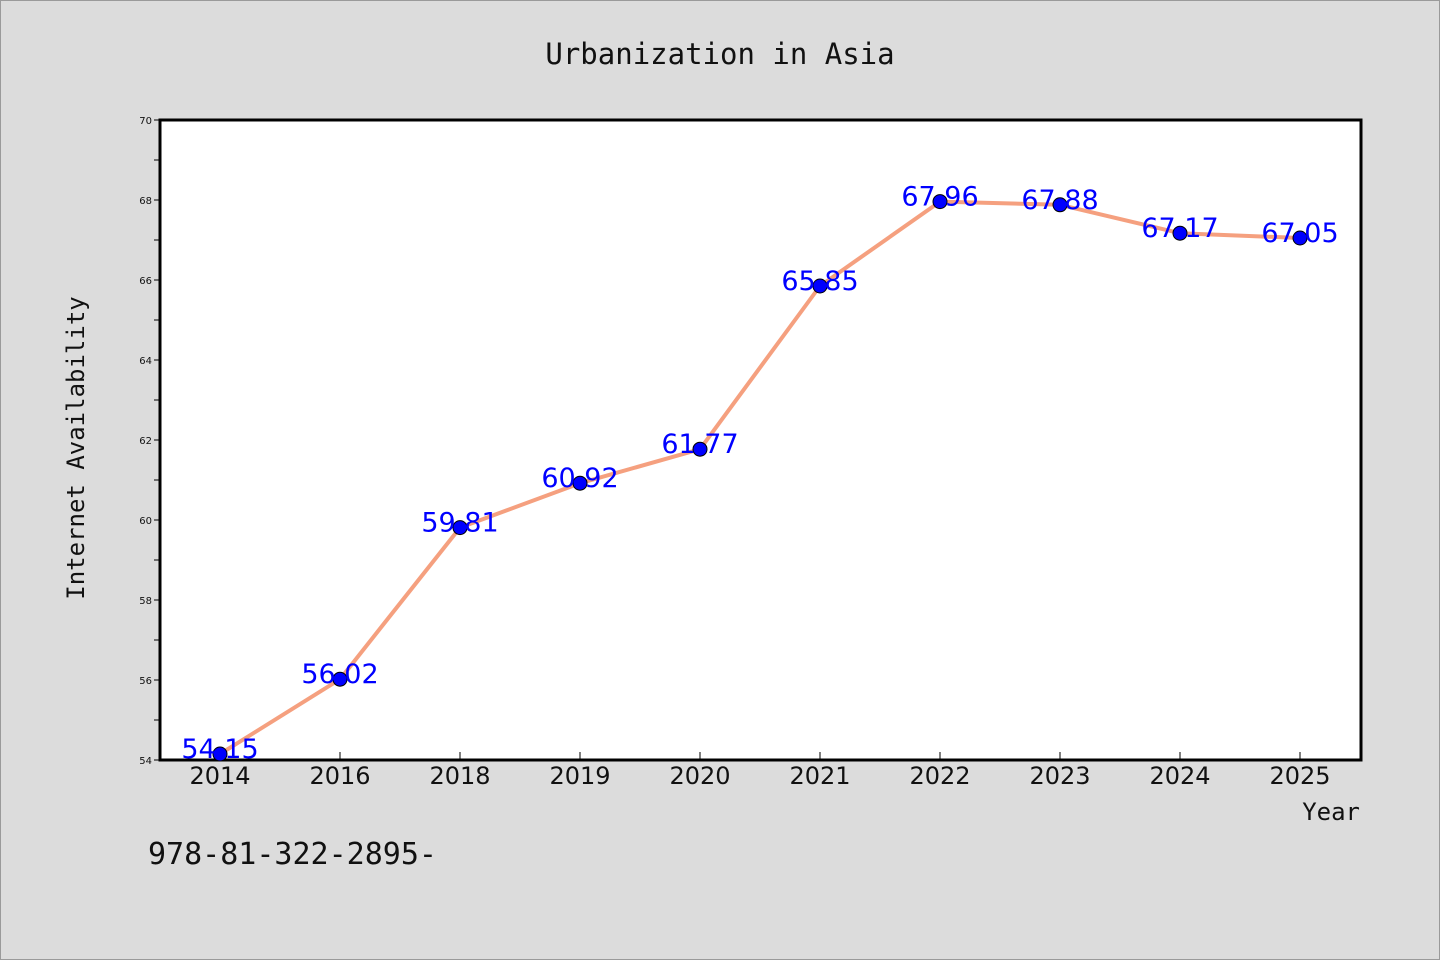 Image resolution: width=1440 pixels, height=960 pixels. I want to click on chart-title: Urbanization in Asia, so click(719, 54).